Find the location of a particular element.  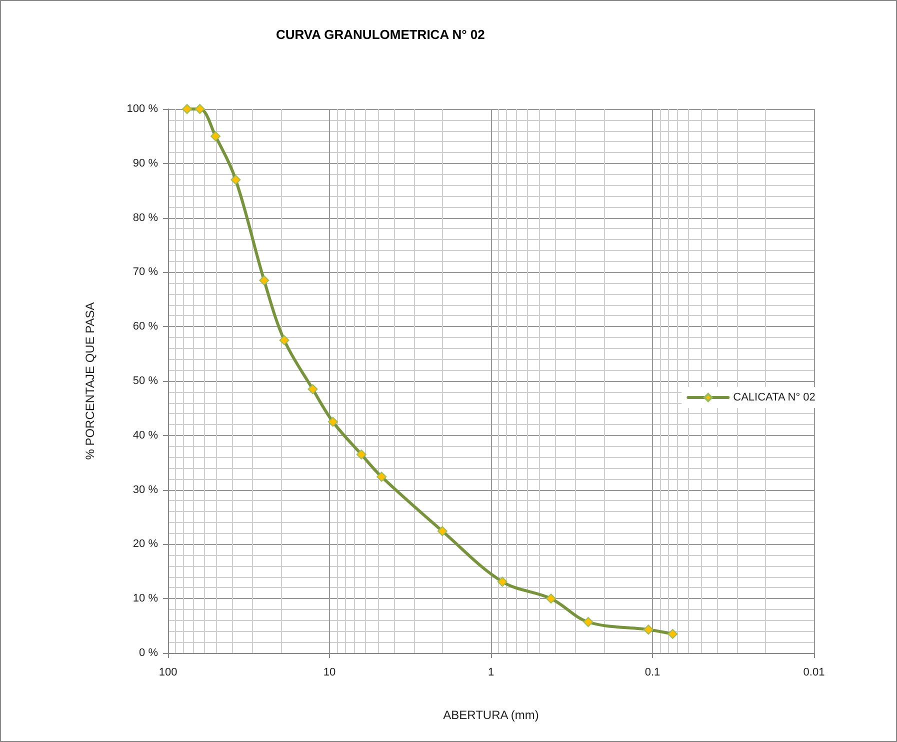

x-tick-label: 10 is located at coordinates (329, 672).